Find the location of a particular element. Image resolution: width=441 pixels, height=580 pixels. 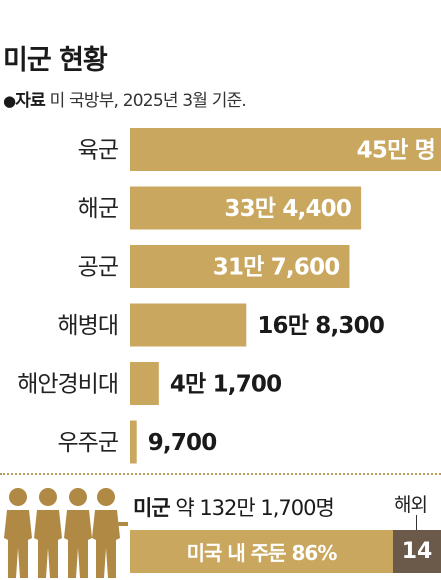

overseas-pointer is located at coordinates (416, 522).